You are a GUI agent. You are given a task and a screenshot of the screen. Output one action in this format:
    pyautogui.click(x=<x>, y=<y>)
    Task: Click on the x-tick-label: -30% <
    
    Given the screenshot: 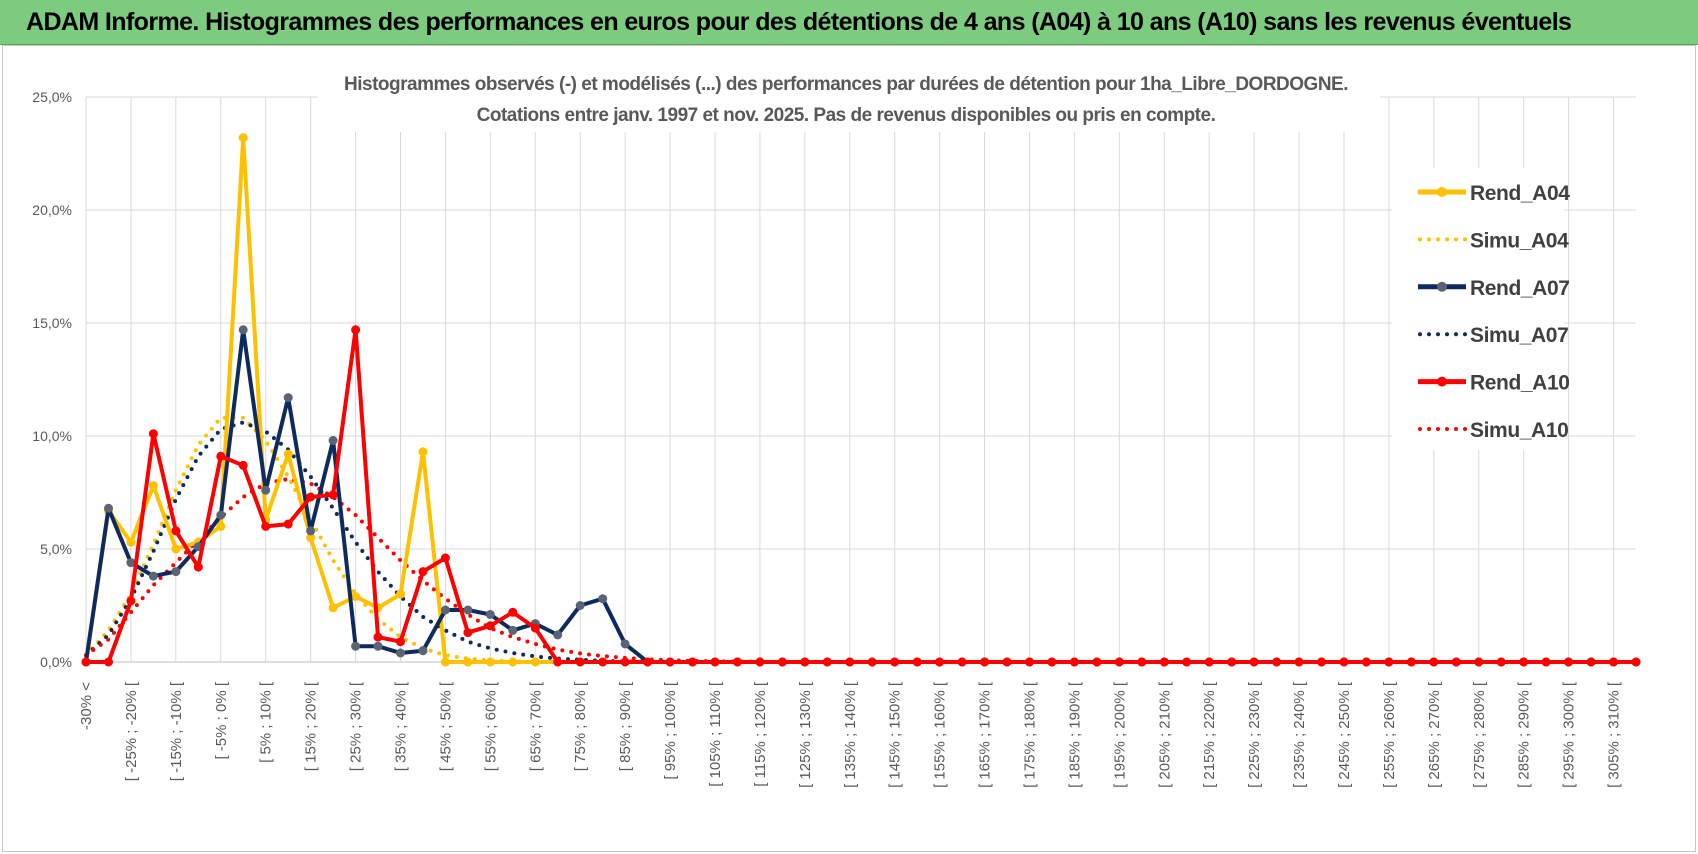 What is the action you would take?
    pyautogui.click(x=86, y=706)
    